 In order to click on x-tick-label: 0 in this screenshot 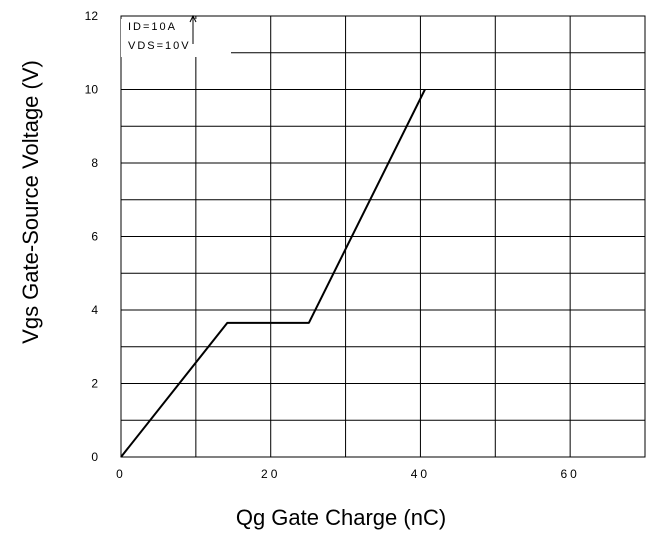, I will do `click(121, 474)`.